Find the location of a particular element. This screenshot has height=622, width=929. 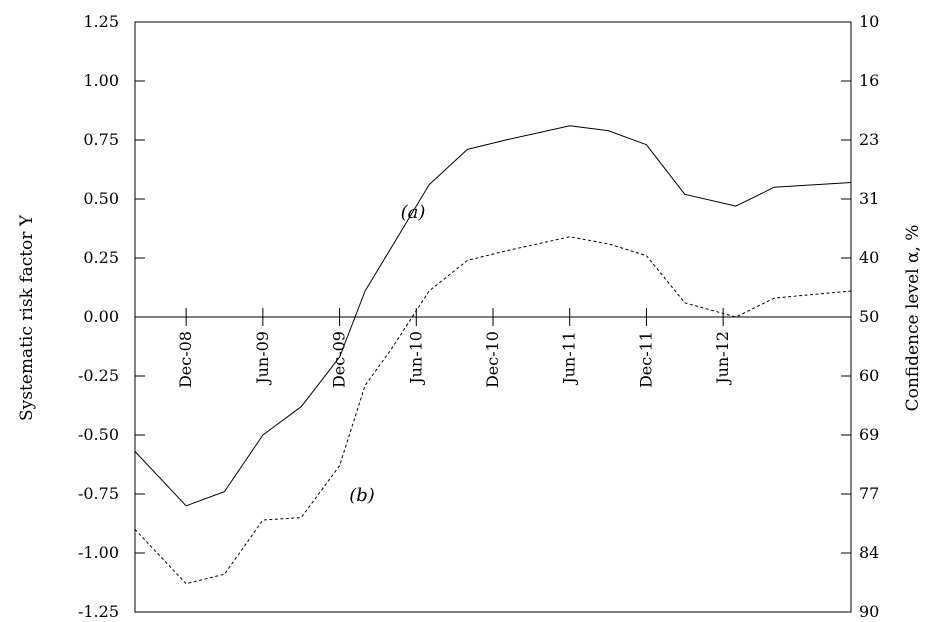

y-tick-label: 1.00 is located at coordinates (101, 80).